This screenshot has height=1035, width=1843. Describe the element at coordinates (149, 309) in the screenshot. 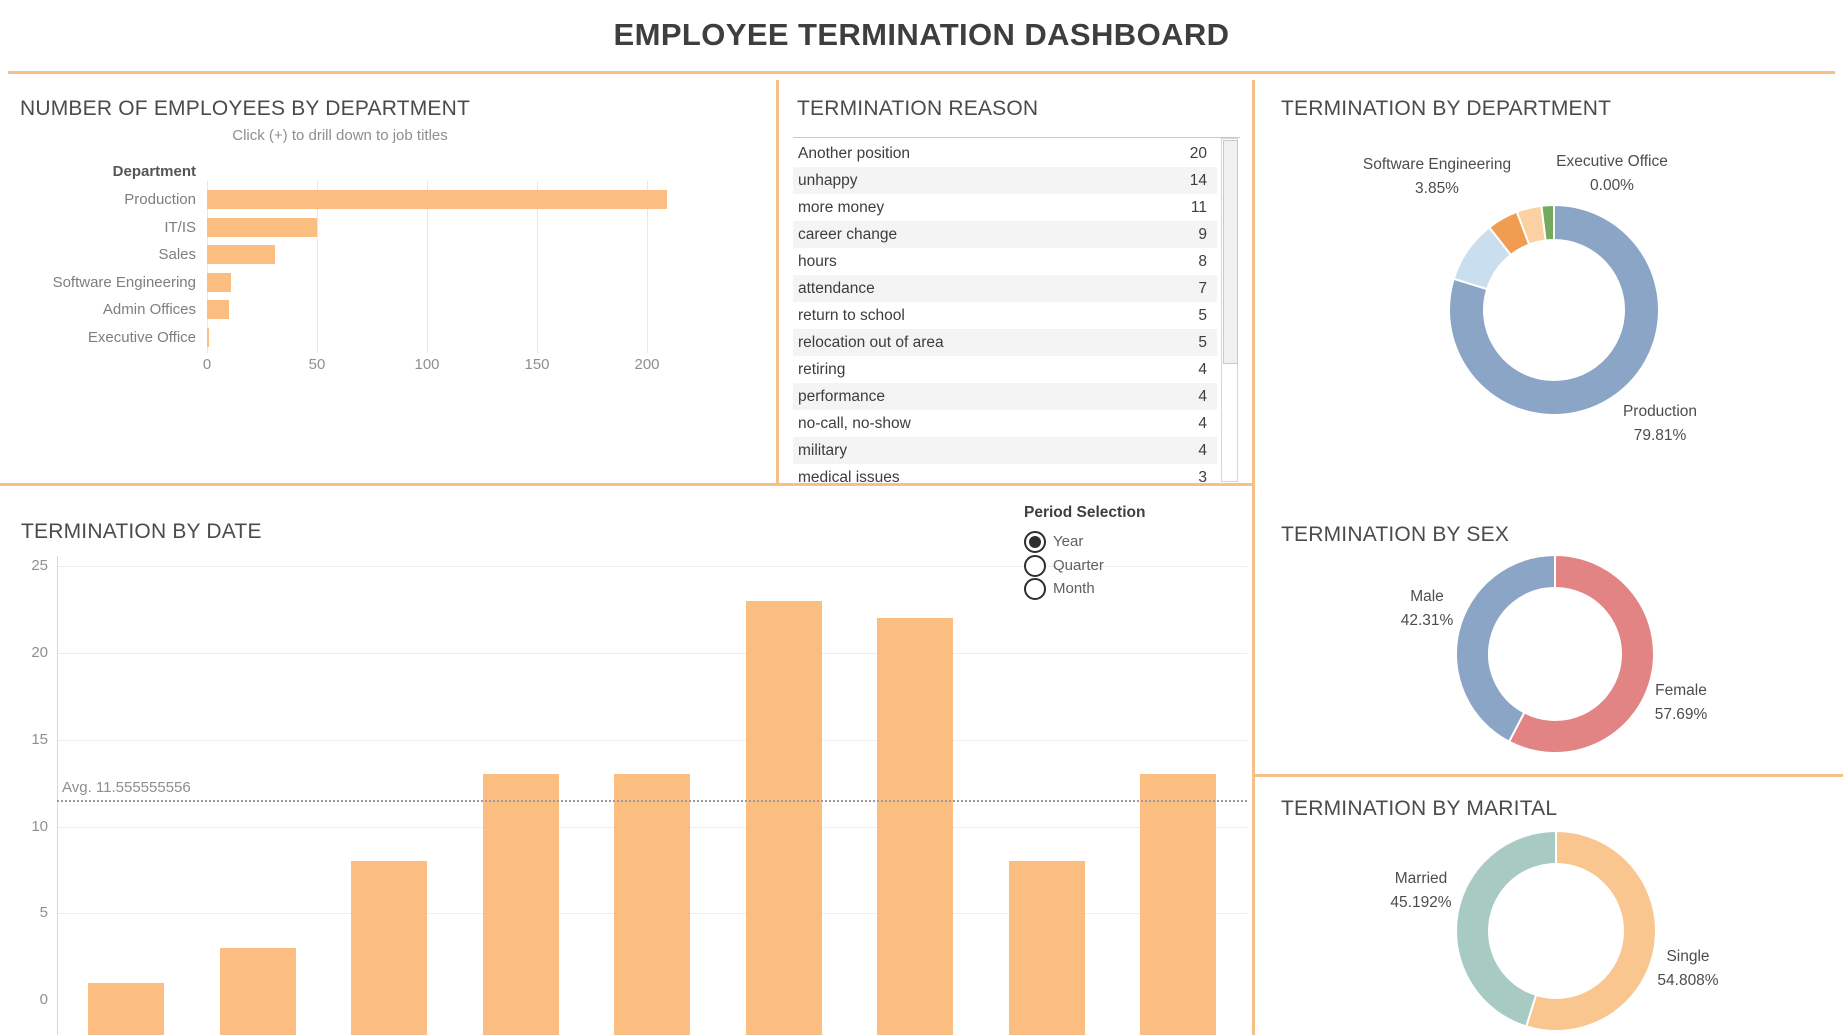

I see `bar-category-label: Admin Offices` at that location.